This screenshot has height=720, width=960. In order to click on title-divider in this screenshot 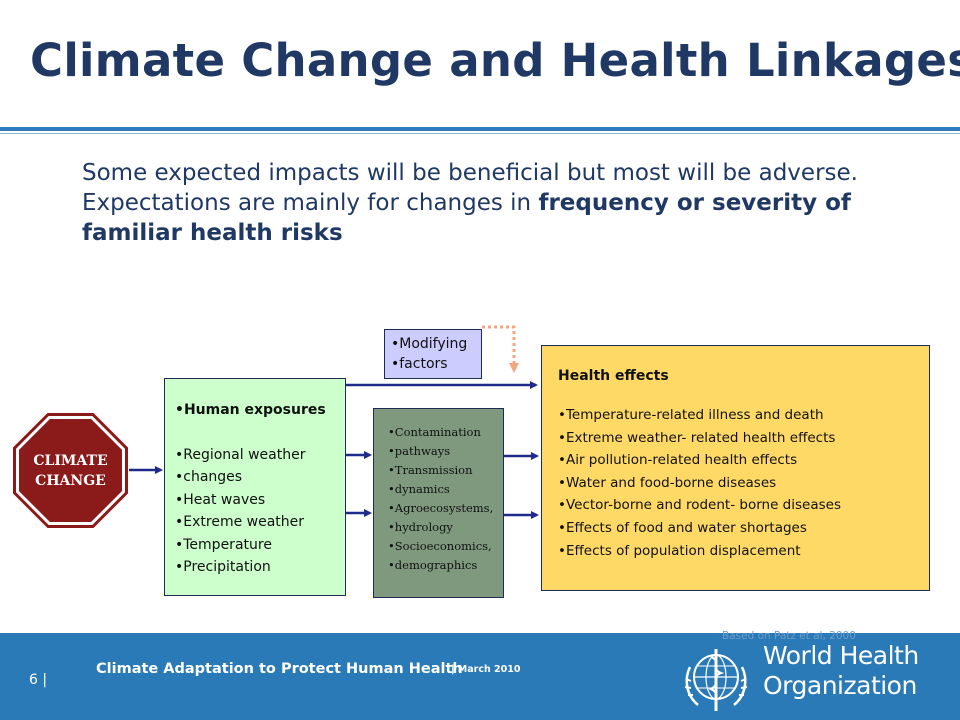, I will do `click(480, 129)`.